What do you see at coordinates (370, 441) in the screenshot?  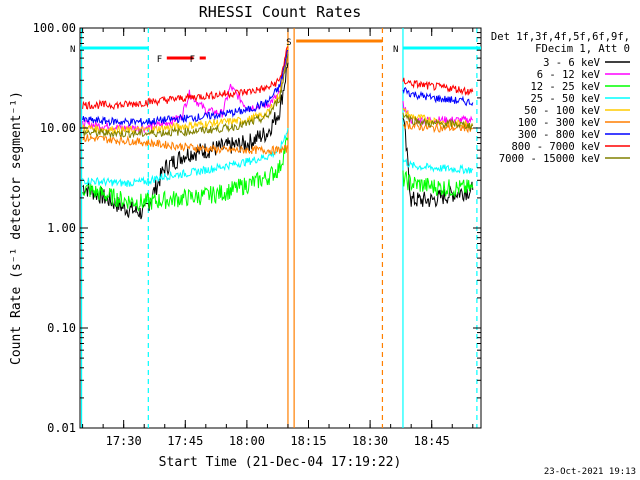 I see `x-tick-label: 18:30` at bounding box center [370, 441].